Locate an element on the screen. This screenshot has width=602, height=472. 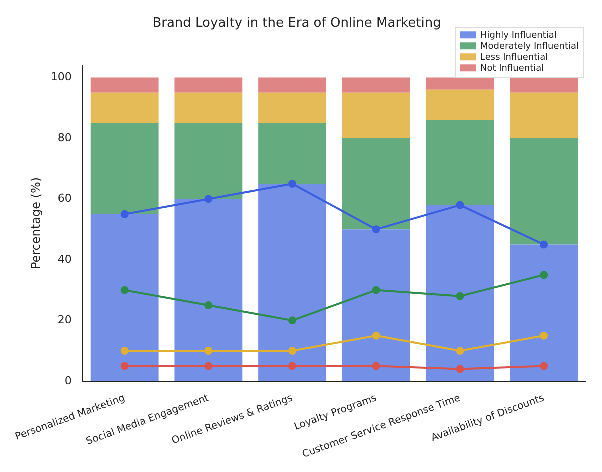
y-tick-label: 20 is located at coordinates (65, 320).